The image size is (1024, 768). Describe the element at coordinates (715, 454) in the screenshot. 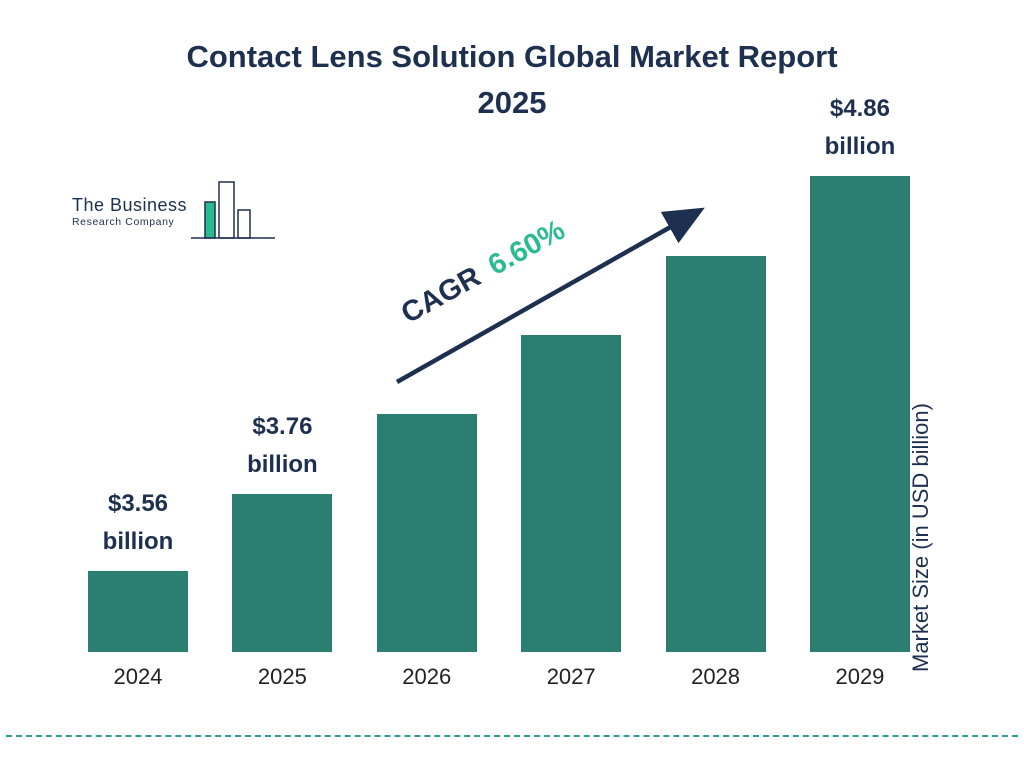

I see `bar-2028` at that location.